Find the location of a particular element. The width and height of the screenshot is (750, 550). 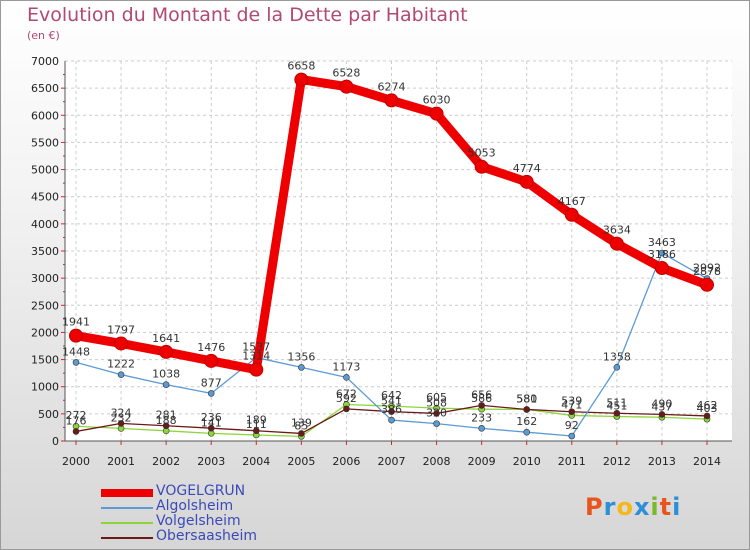

data-label: 462 is located at coordinates (707, 405).